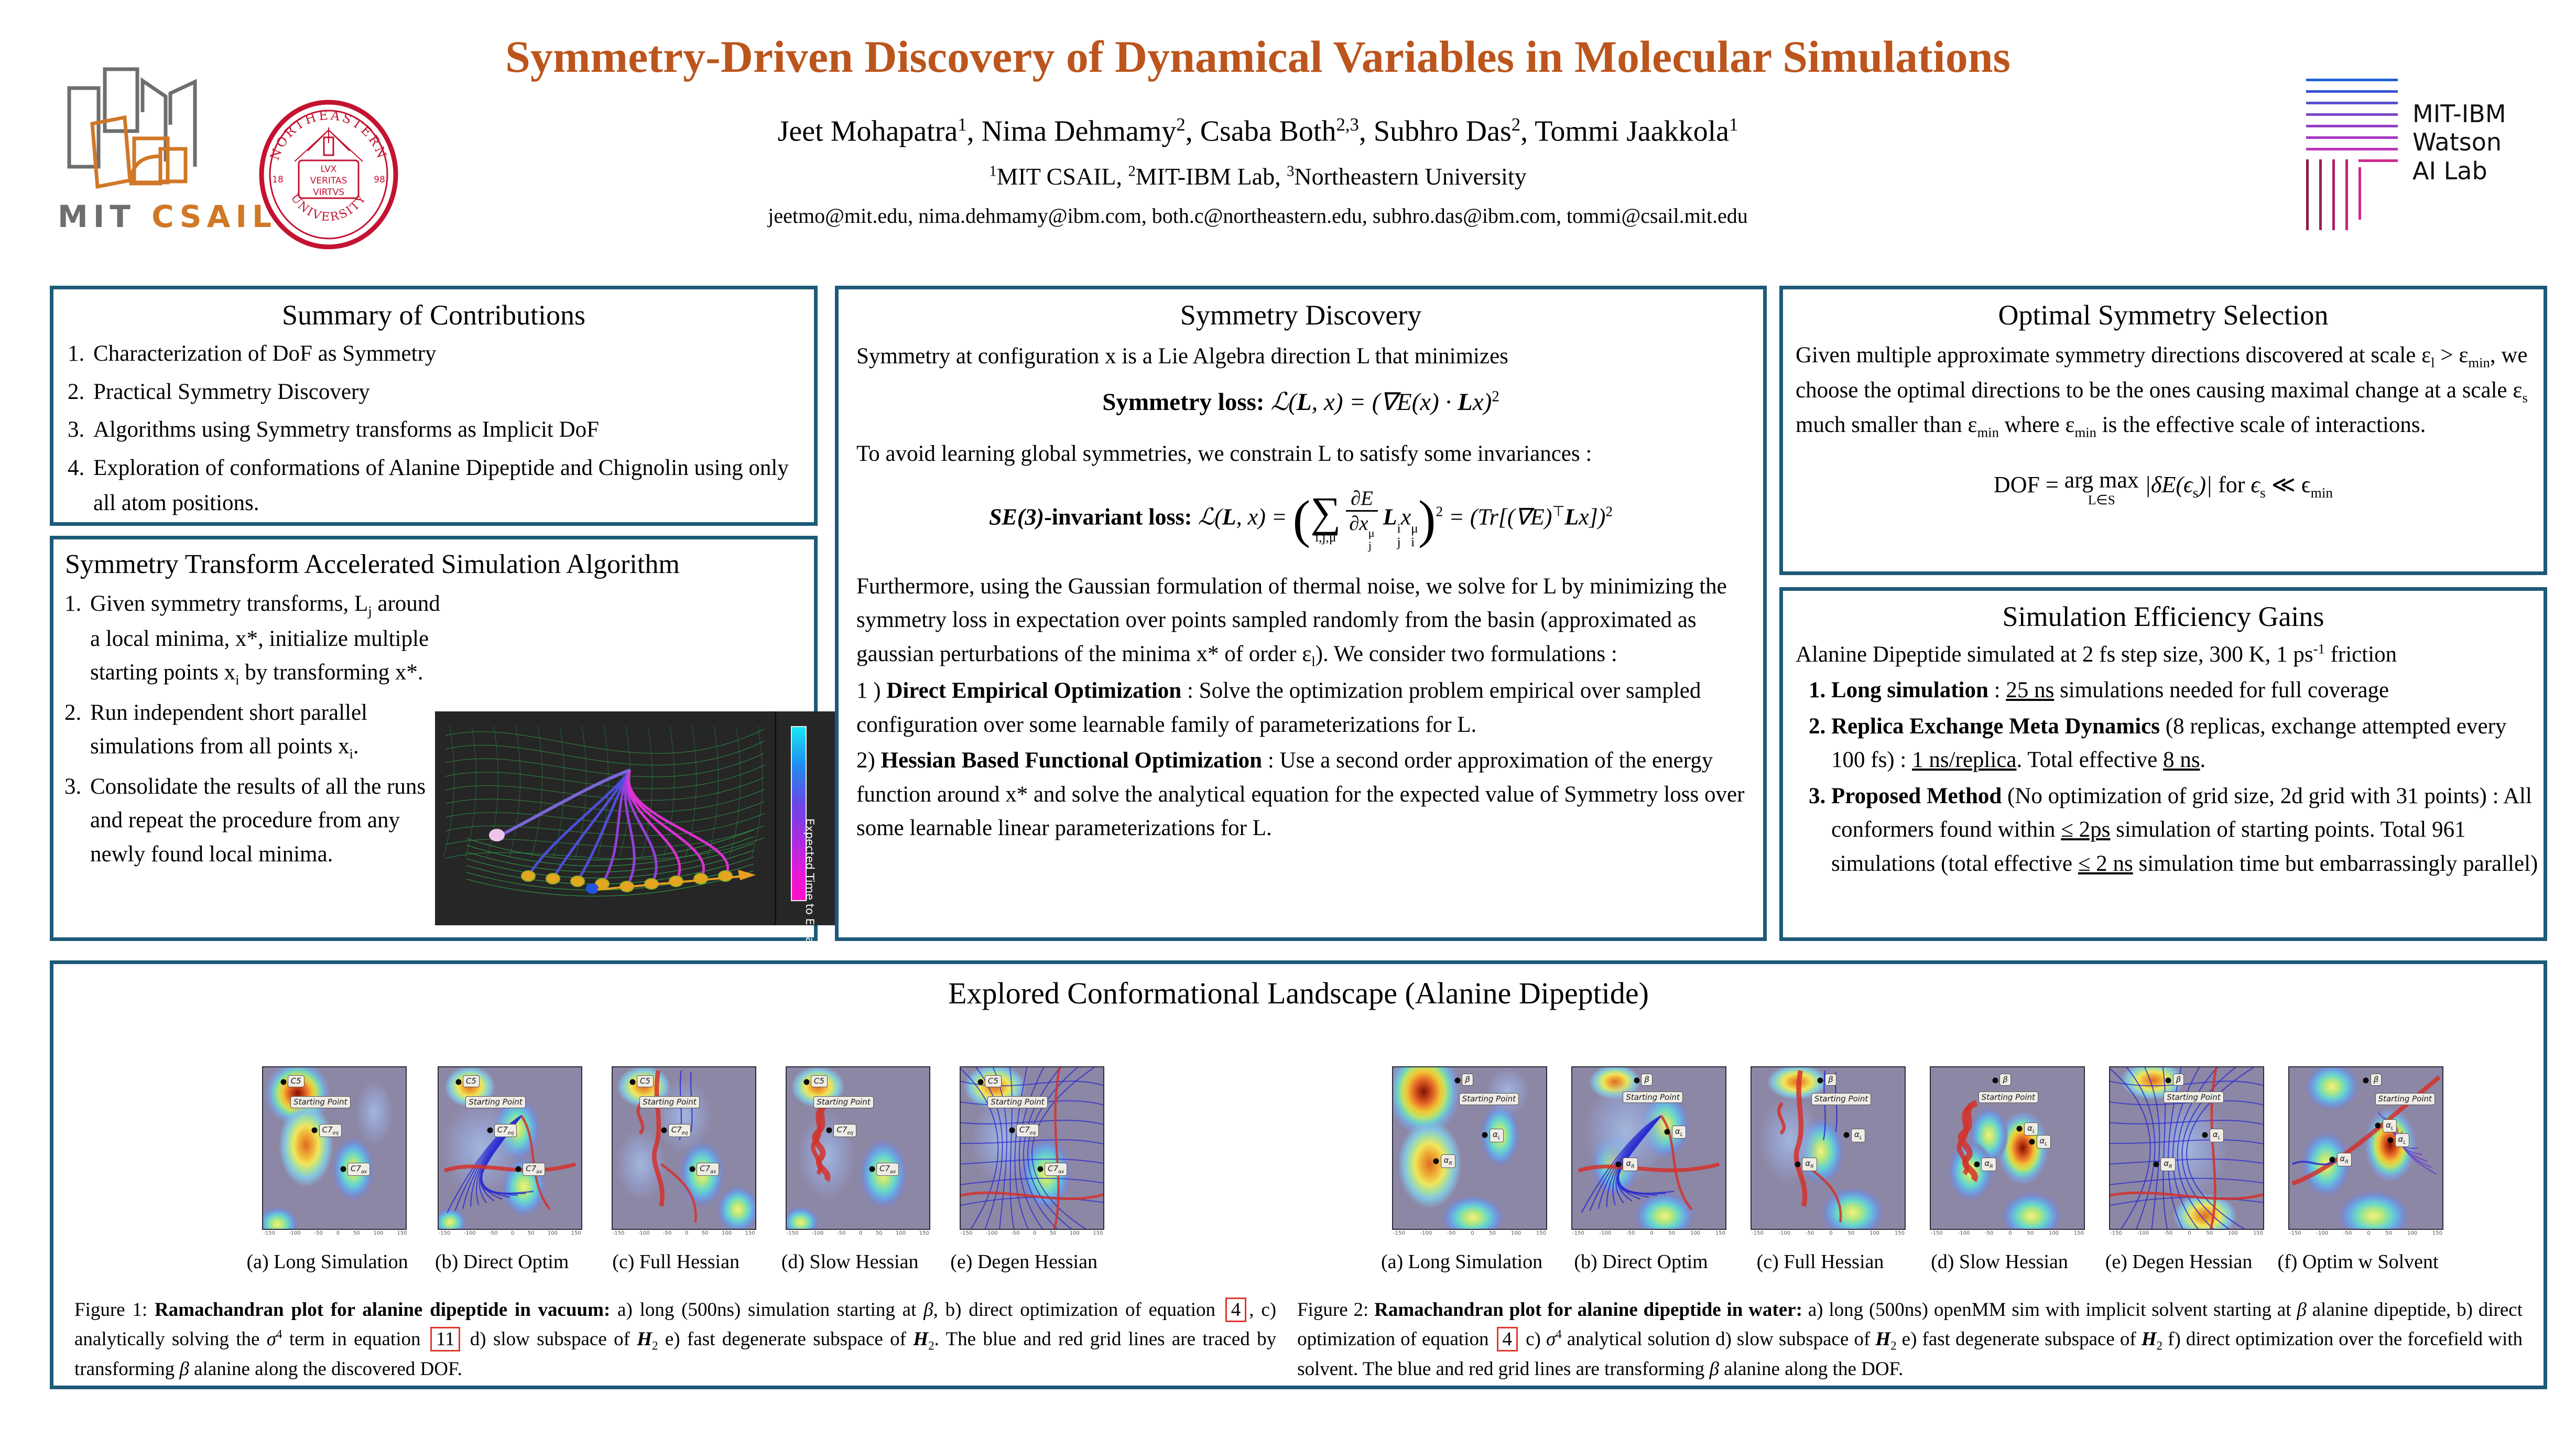 The width and height of the screenshot is (2576, 1449). I want to click on plot-annotation-label: αR, so click(1988, 1165).